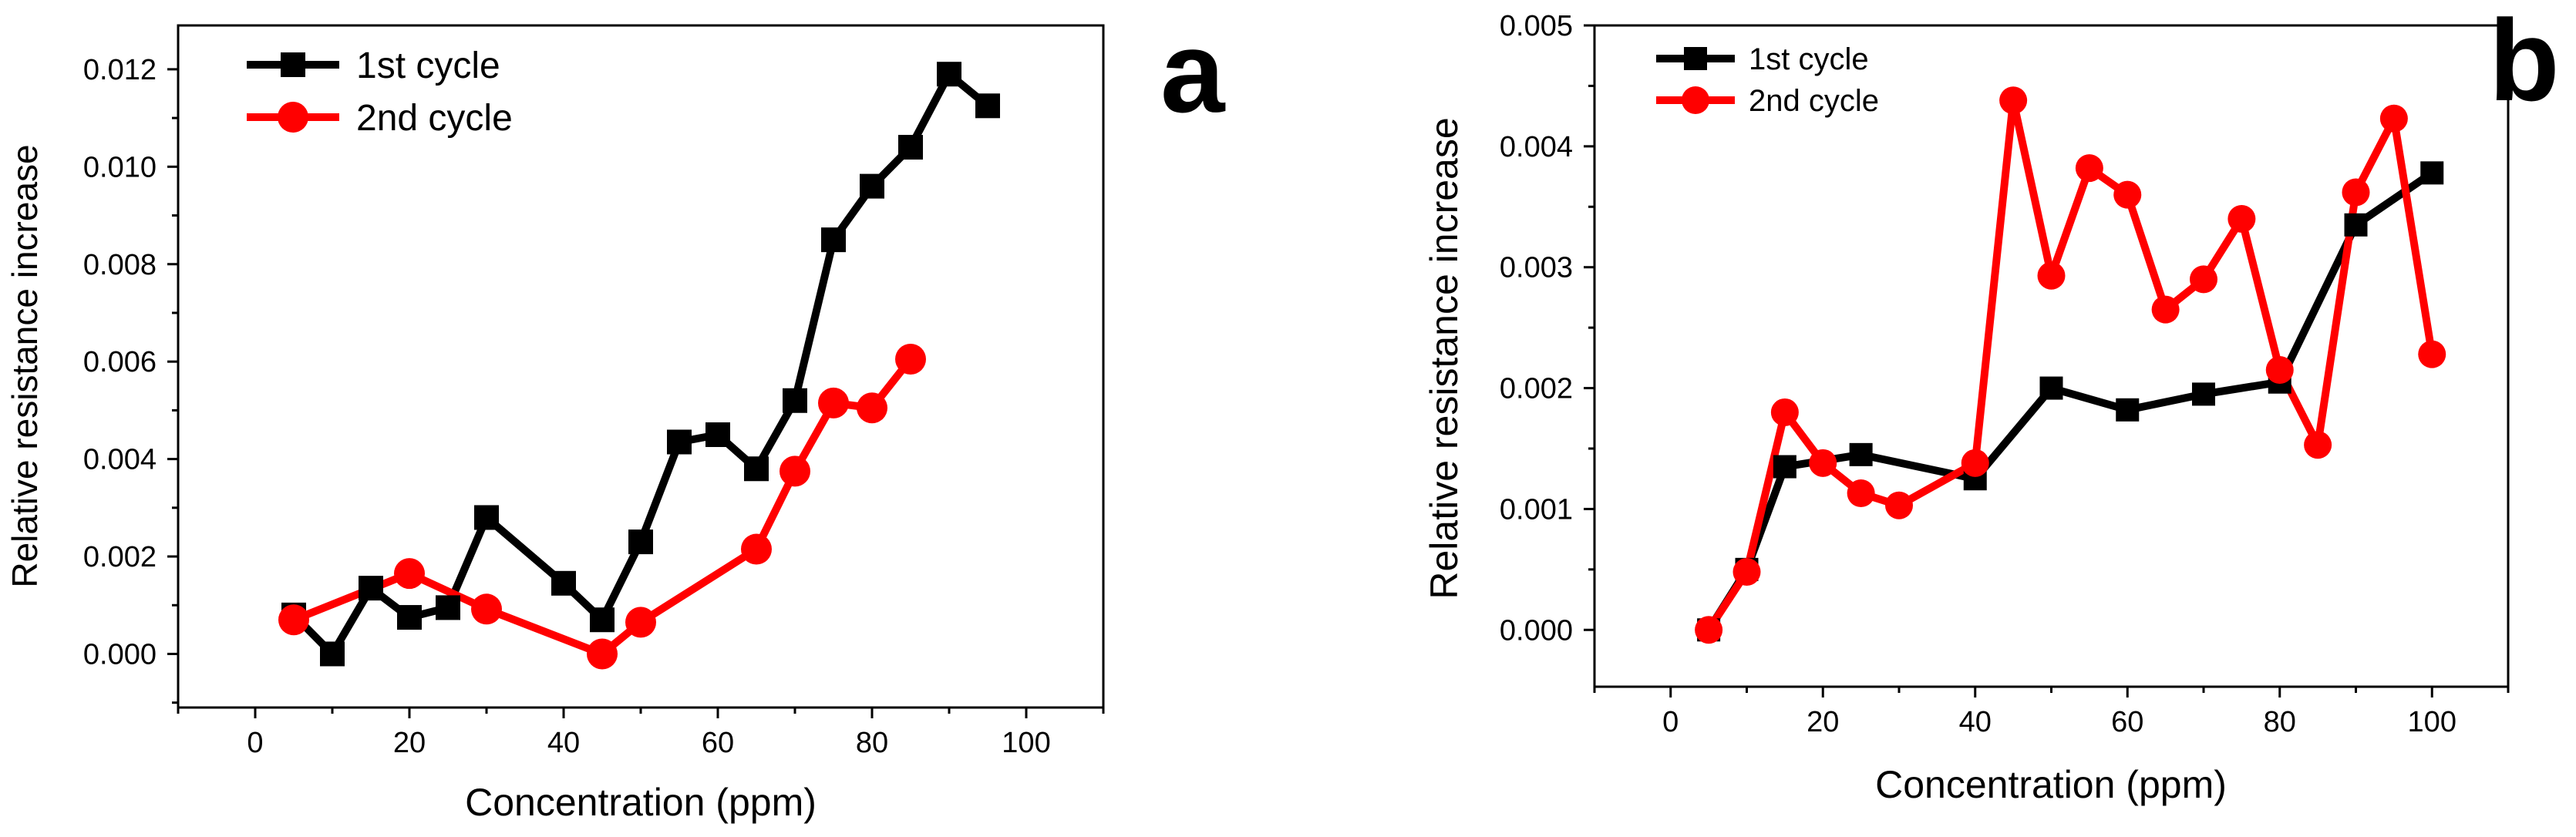 The height and width of the screenshot is (837, 2576). I want to click on panel-a-y-tick-label: 0.008, so click(120, 265).